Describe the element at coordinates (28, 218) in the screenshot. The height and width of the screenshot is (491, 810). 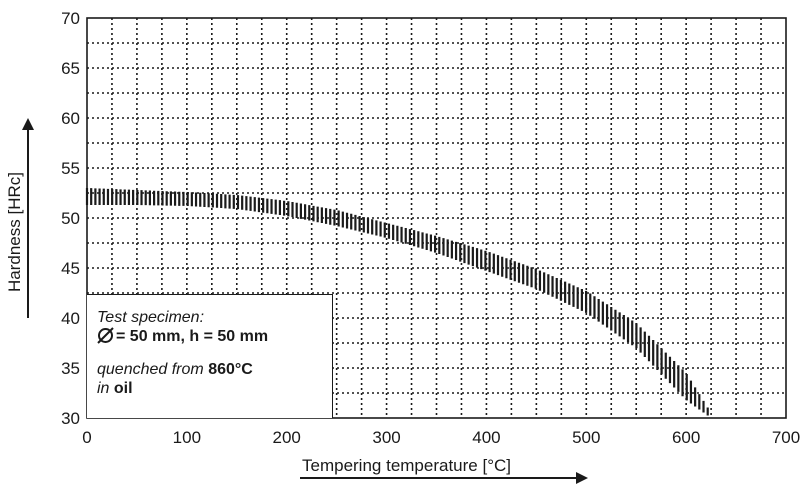
I see `y-axis-arrow` at that location.